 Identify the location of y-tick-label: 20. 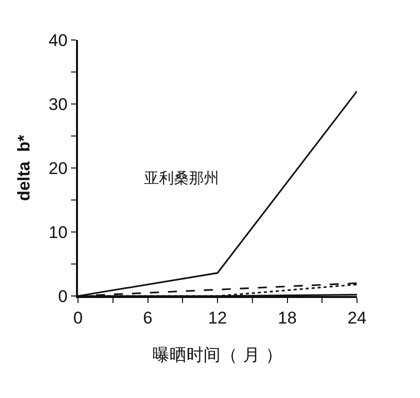
(58, 168).